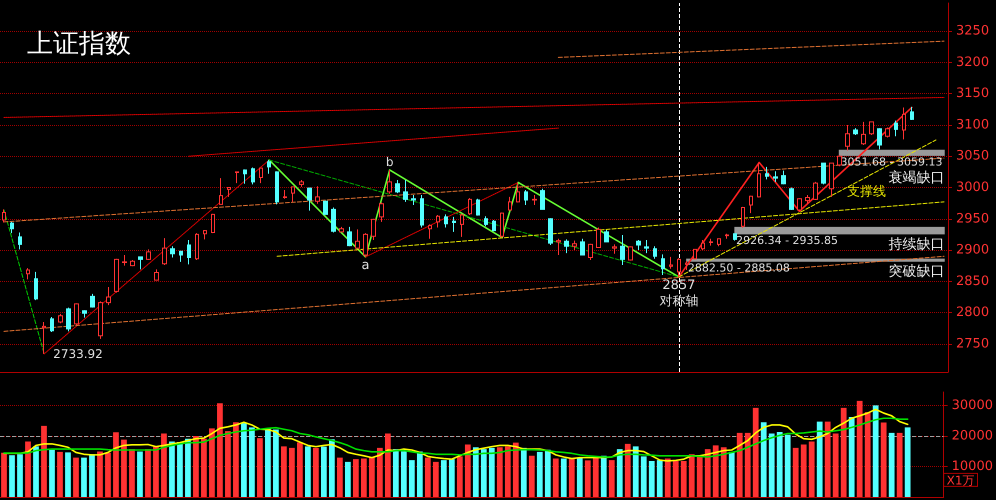 This screenshot has height=500, width=996. Describe the element at coordinates (866, 192) in the screenshot. I see `series-label: 支撑线` at that location.